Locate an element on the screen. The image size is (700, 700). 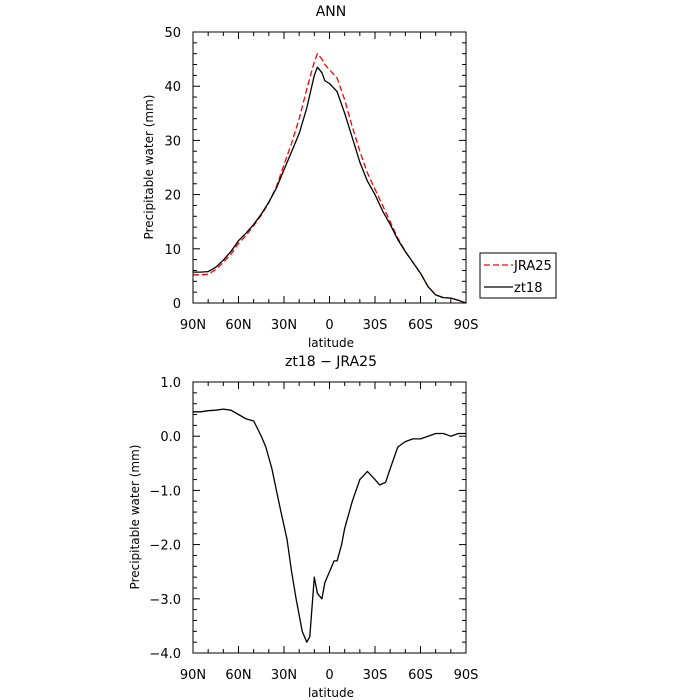
y-tick-label: 30 is located at coordinates (172, 141).